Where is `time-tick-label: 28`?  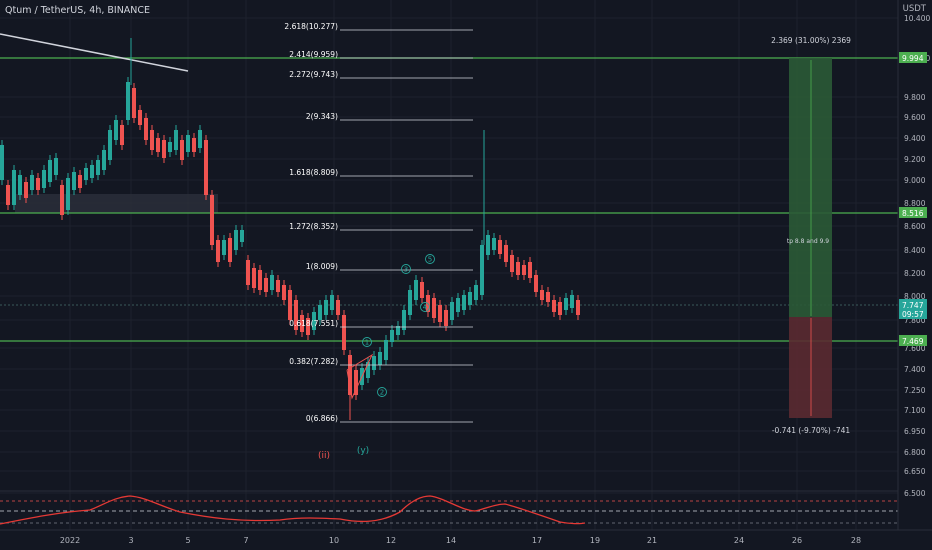
time-tick-label: 28 is located at coordinates (856, 540).